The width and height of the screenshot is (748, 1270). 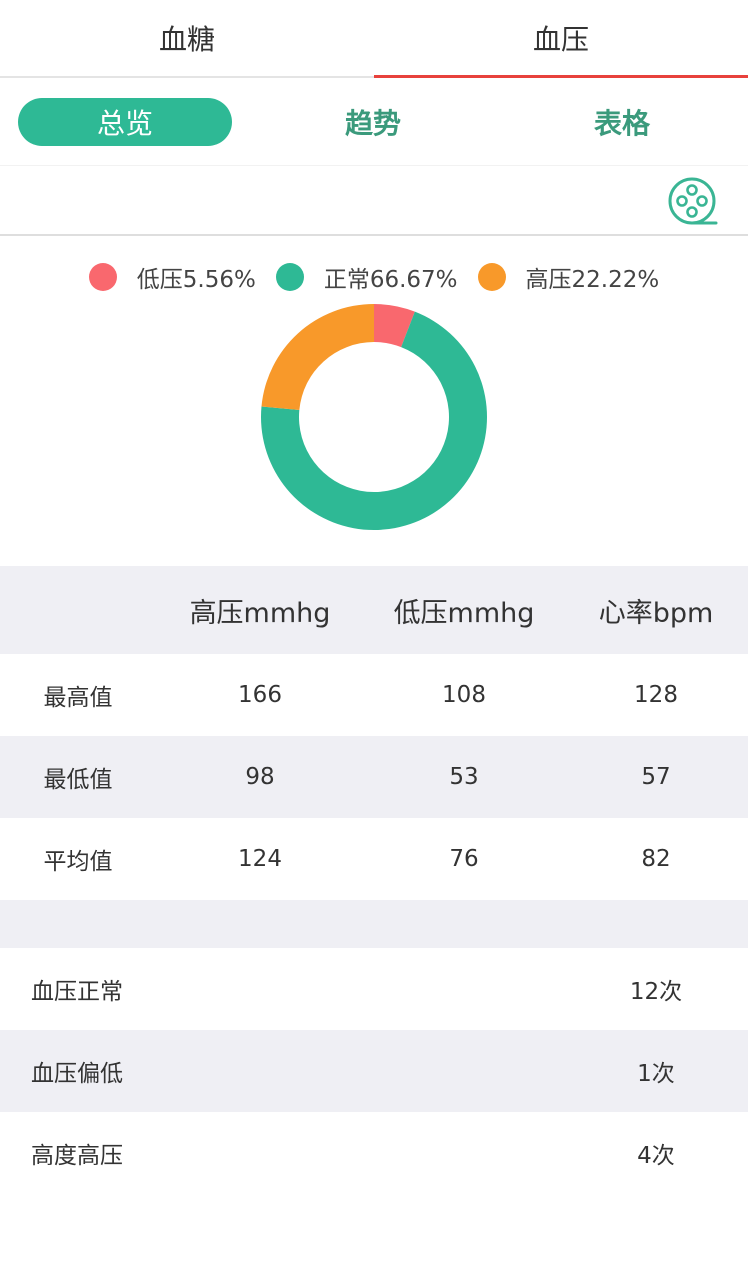 I want to click on legend-dot-normal, so click(x=289, y=277).